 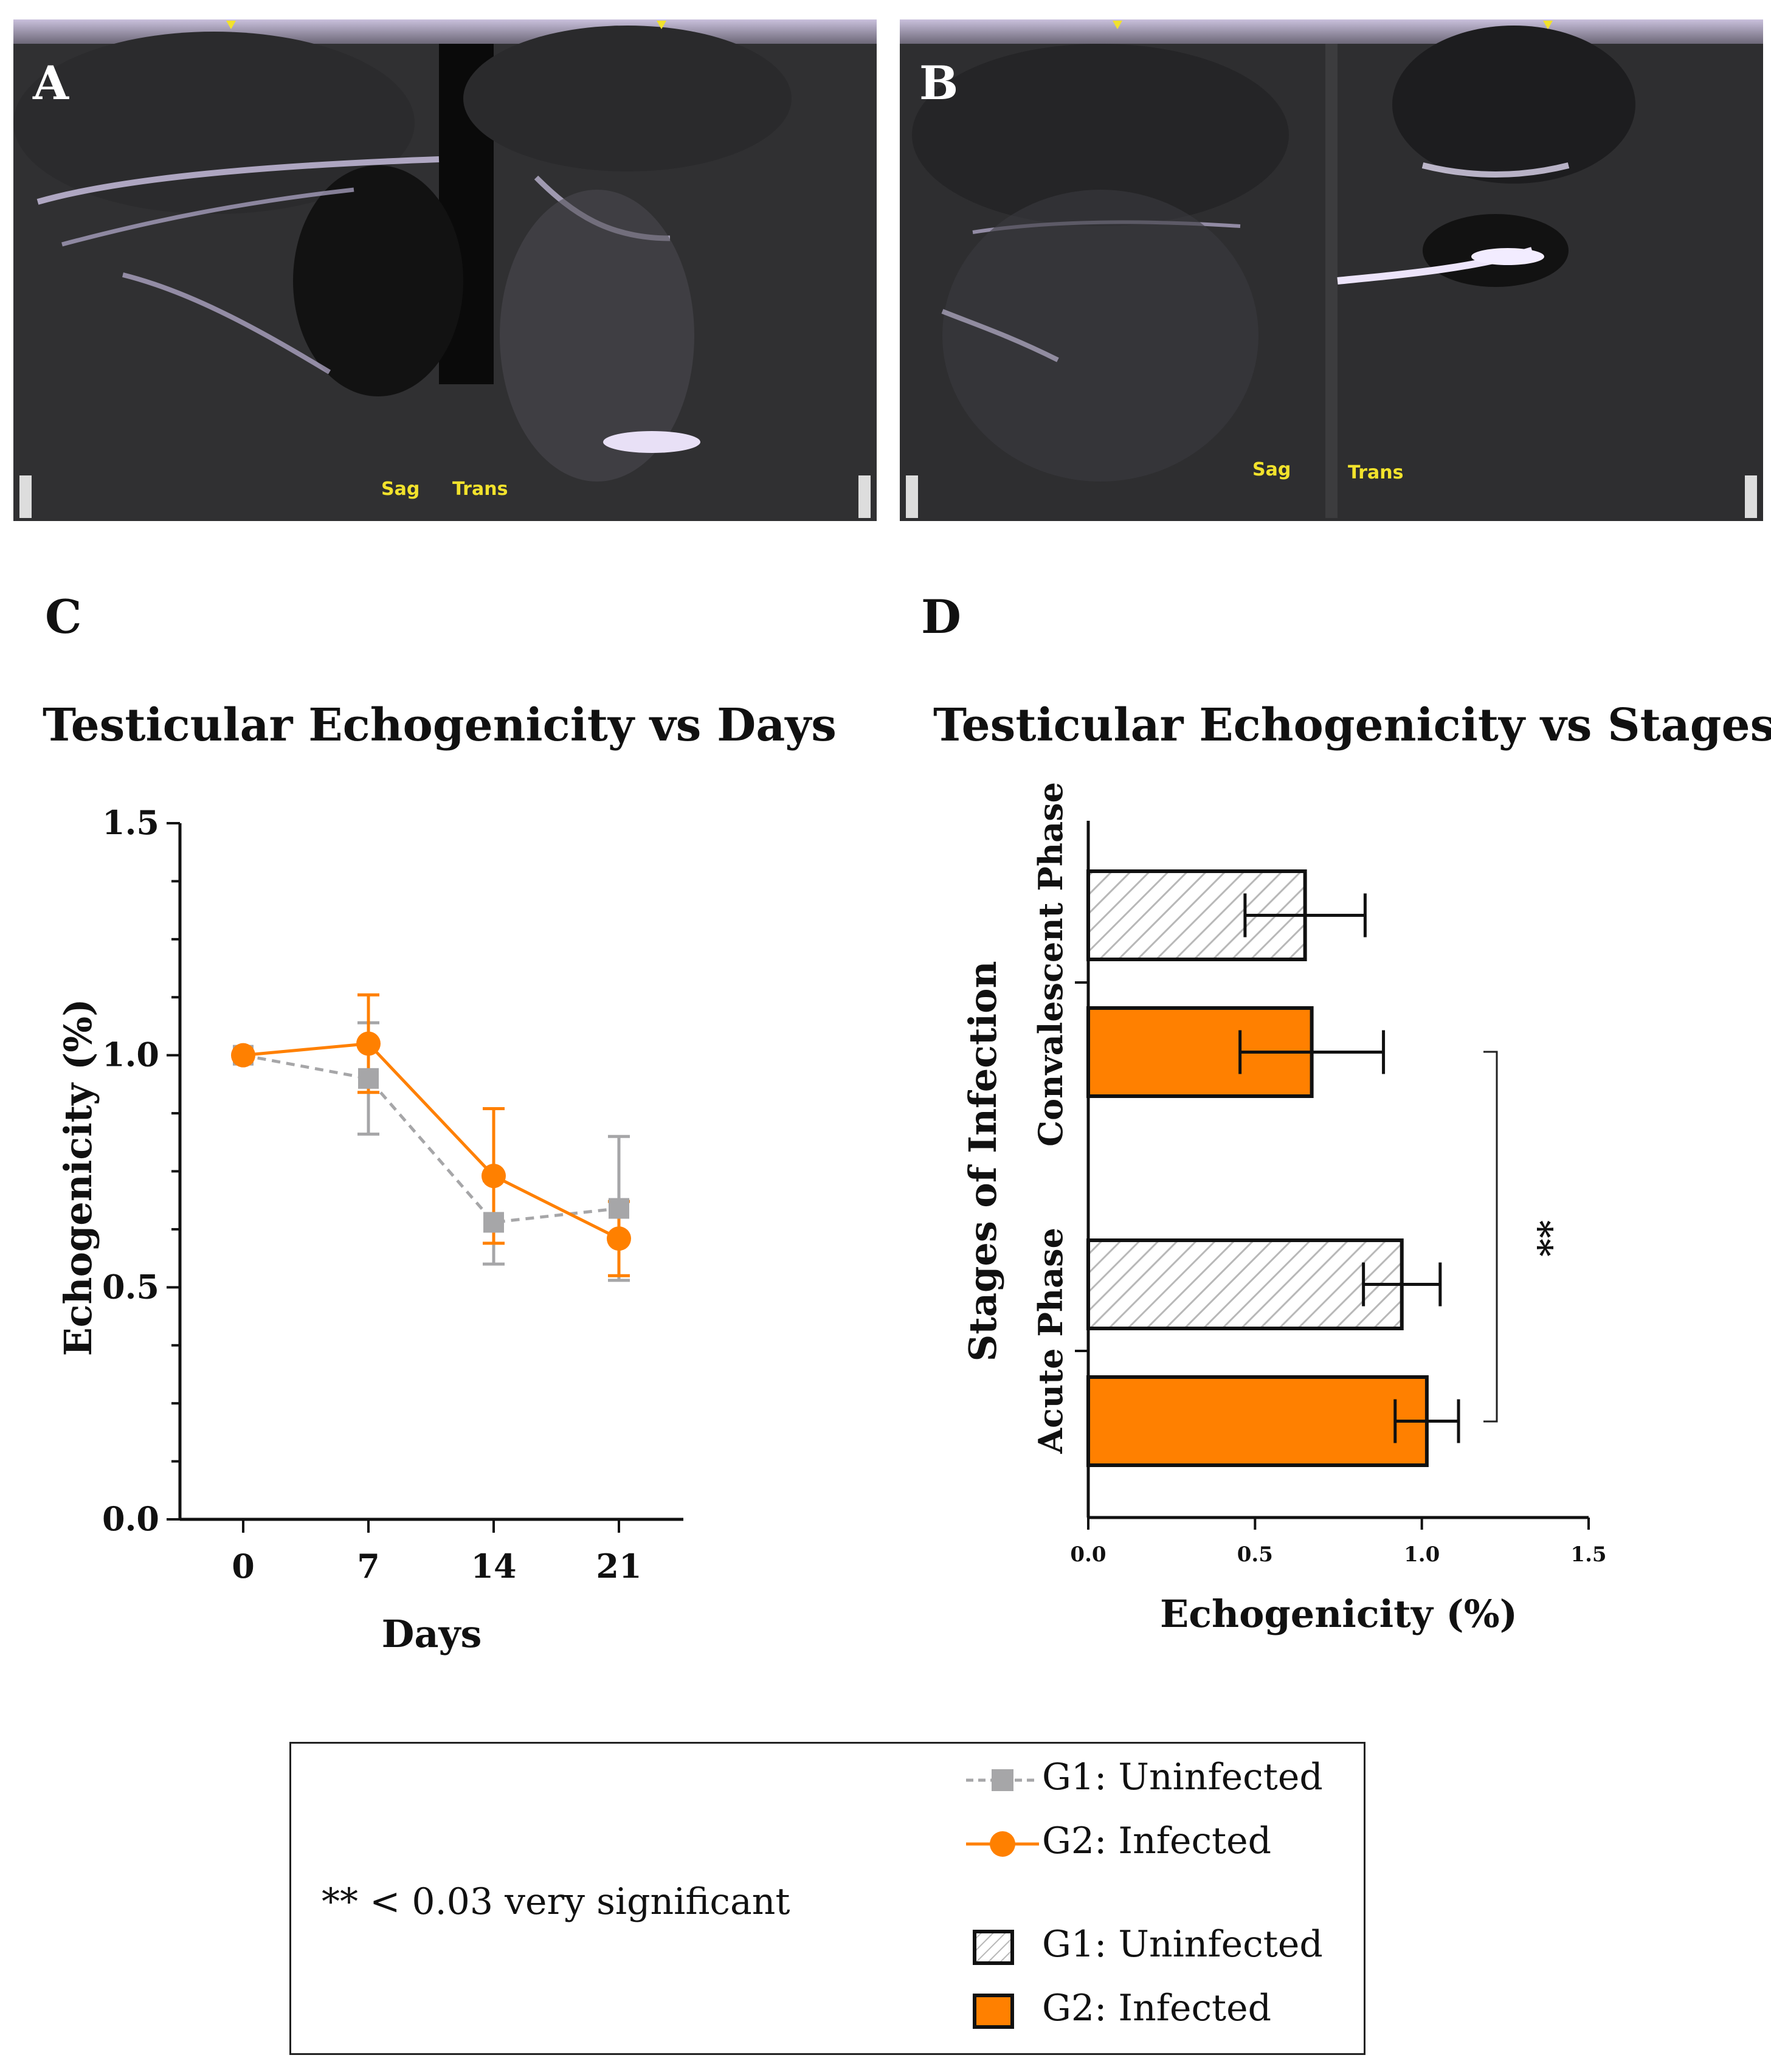 I want to click on legend-line-infected-swatch, so click(x=1002, y=1844).